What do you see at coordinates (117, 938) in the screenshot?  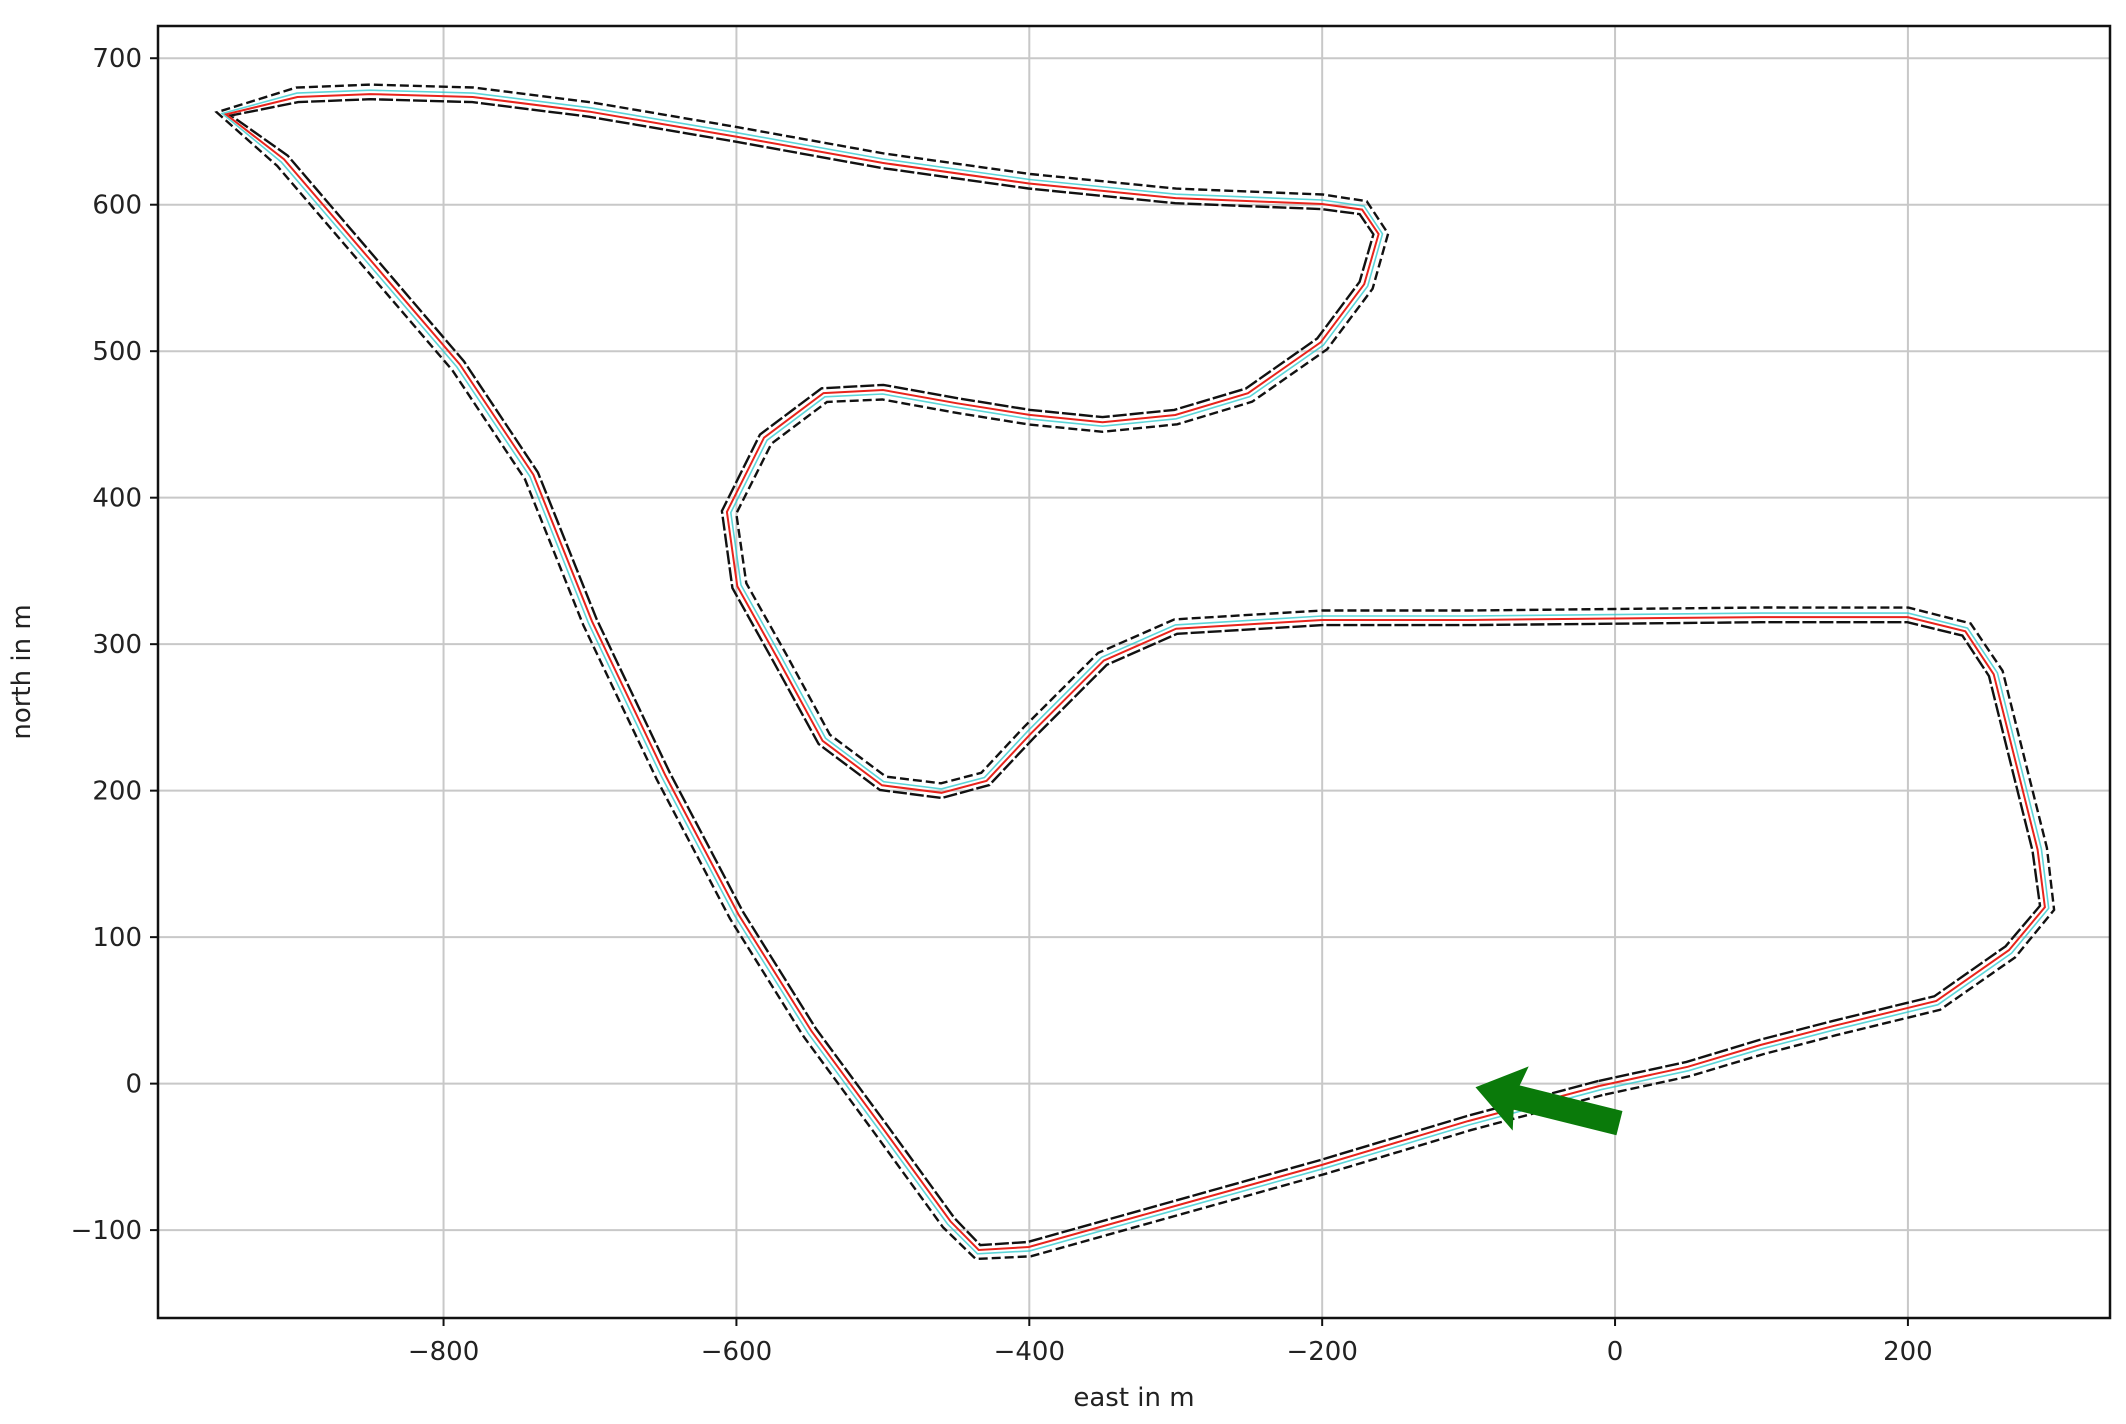 I see `y-tick-label: 100` at bounding box center [117, 938].